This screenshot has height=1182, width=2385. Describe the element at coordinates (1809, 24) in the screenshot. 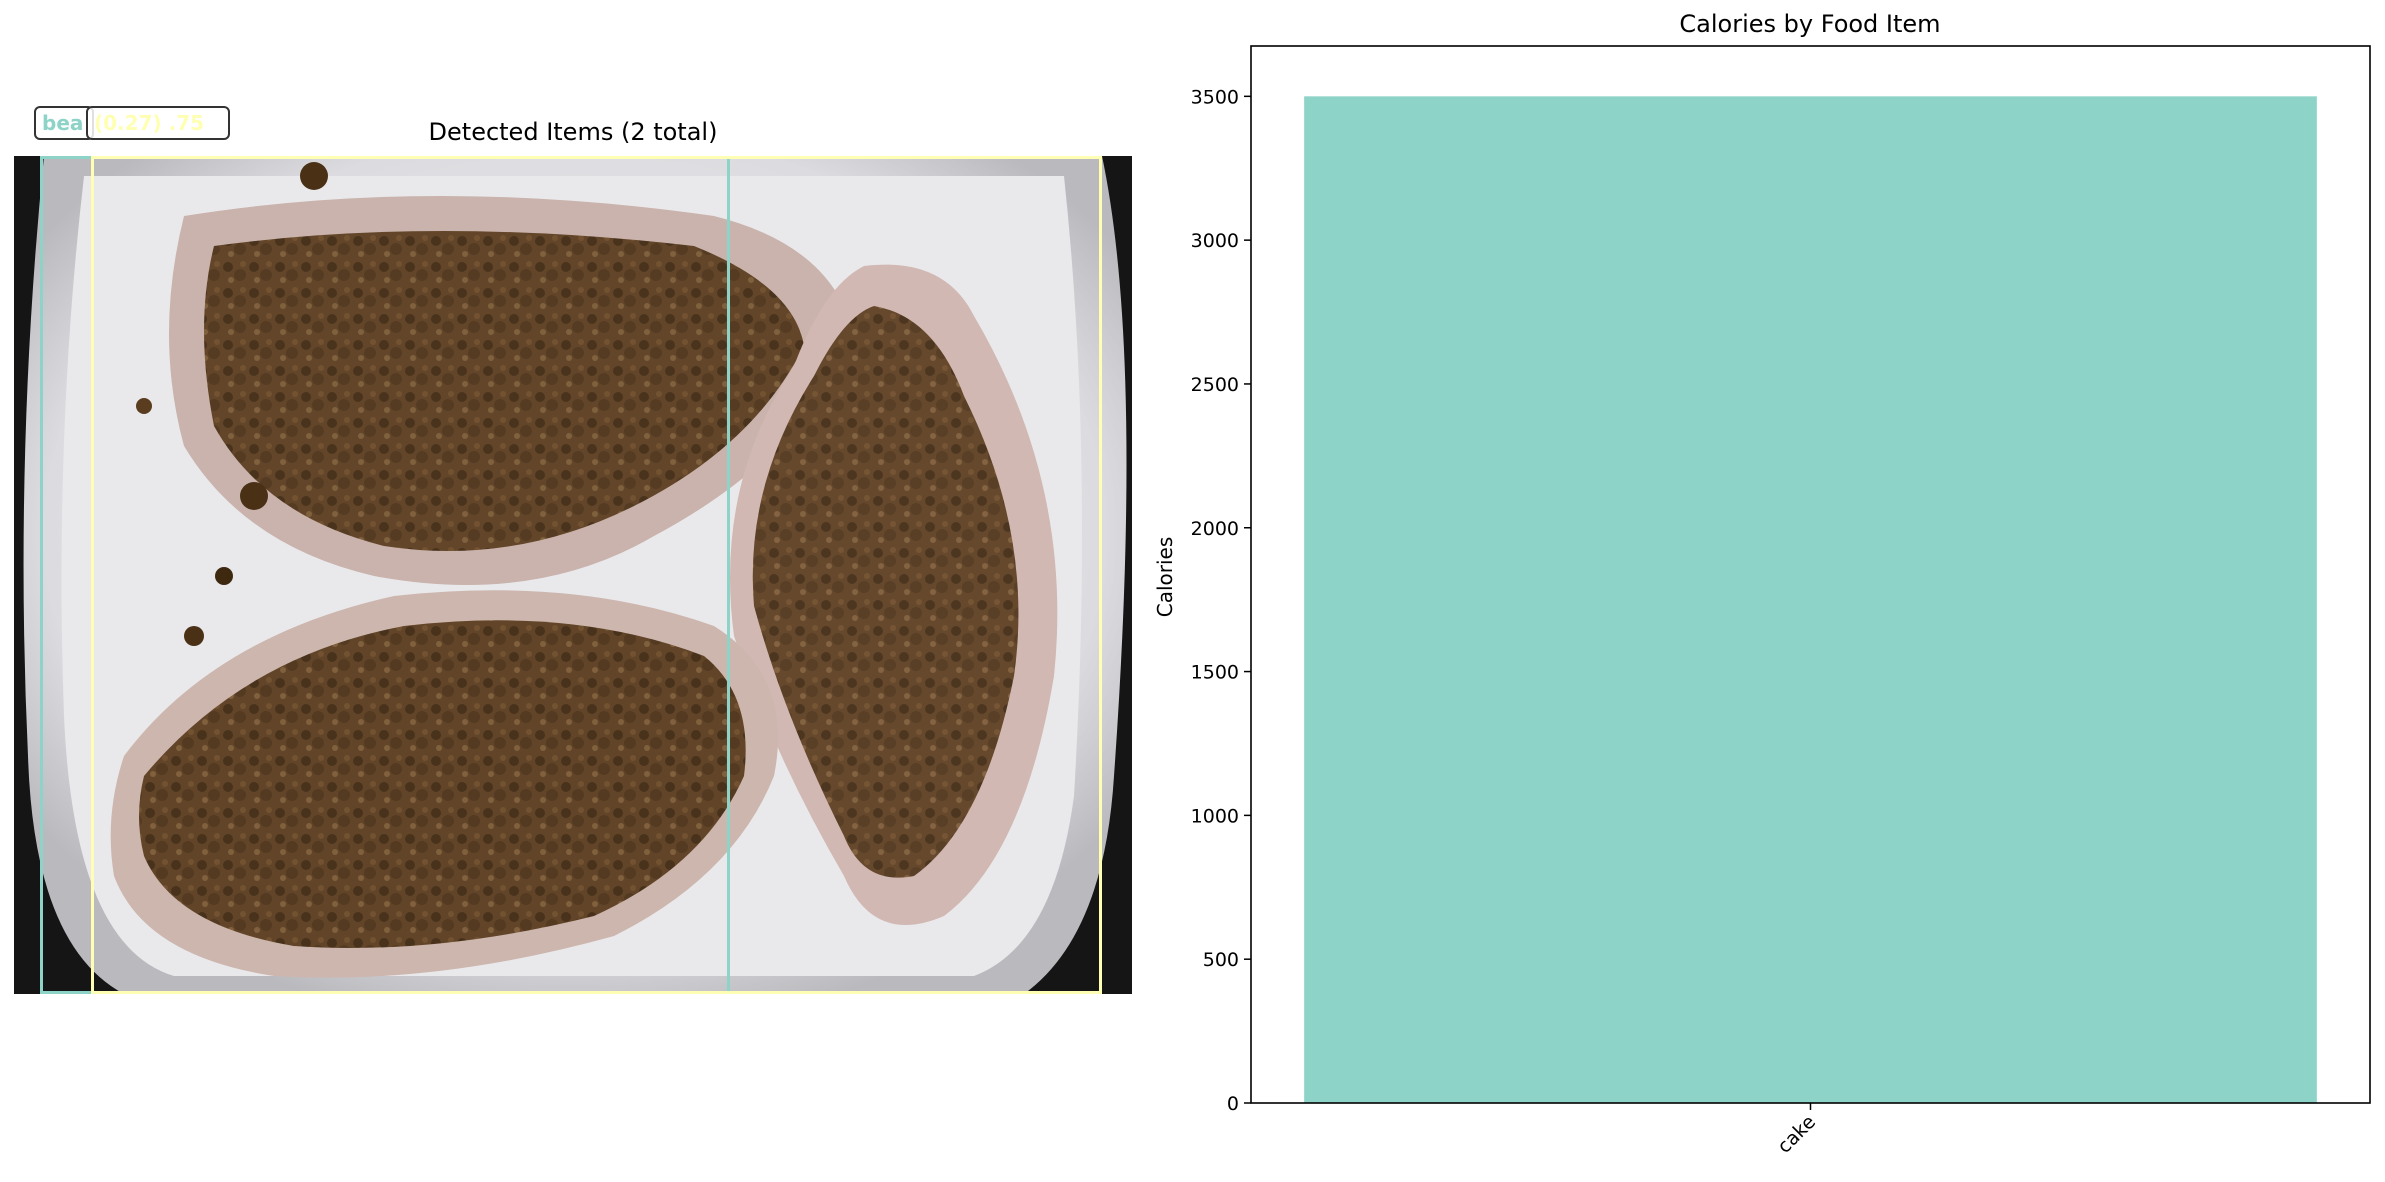

I see `chart-title: Calories by Food Item` at that location.